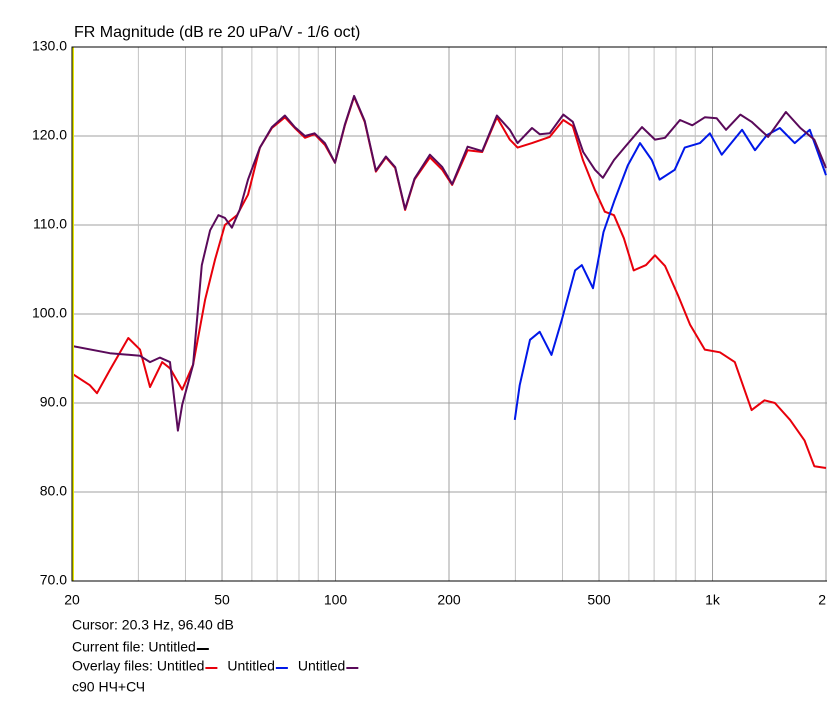 This screenshot has height=701, width=827. Describe the element at coordinates (112, 666) in the screenshot. I see `legend-label: Overlay files:` at that location.